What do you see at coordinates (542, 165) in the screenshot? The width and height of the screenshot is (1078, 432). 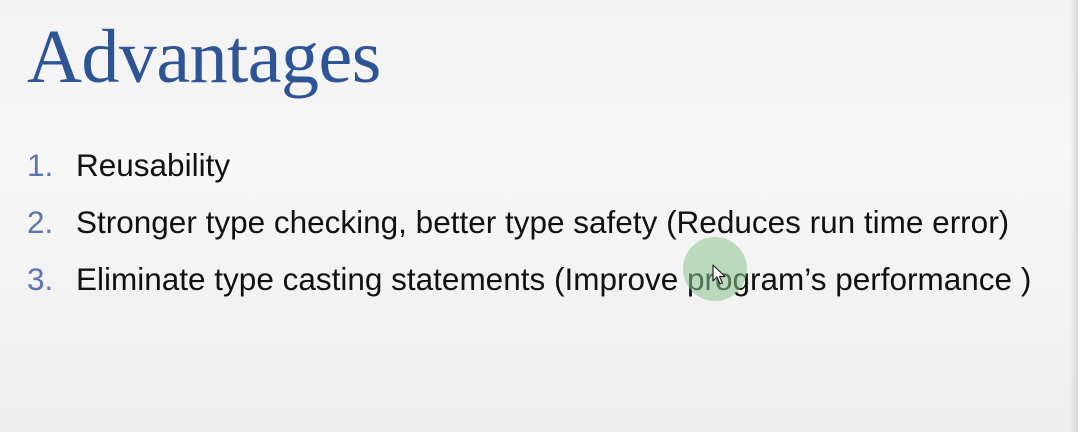 I see `list-item: 1. Reusability` at bounding box center [542, 165].